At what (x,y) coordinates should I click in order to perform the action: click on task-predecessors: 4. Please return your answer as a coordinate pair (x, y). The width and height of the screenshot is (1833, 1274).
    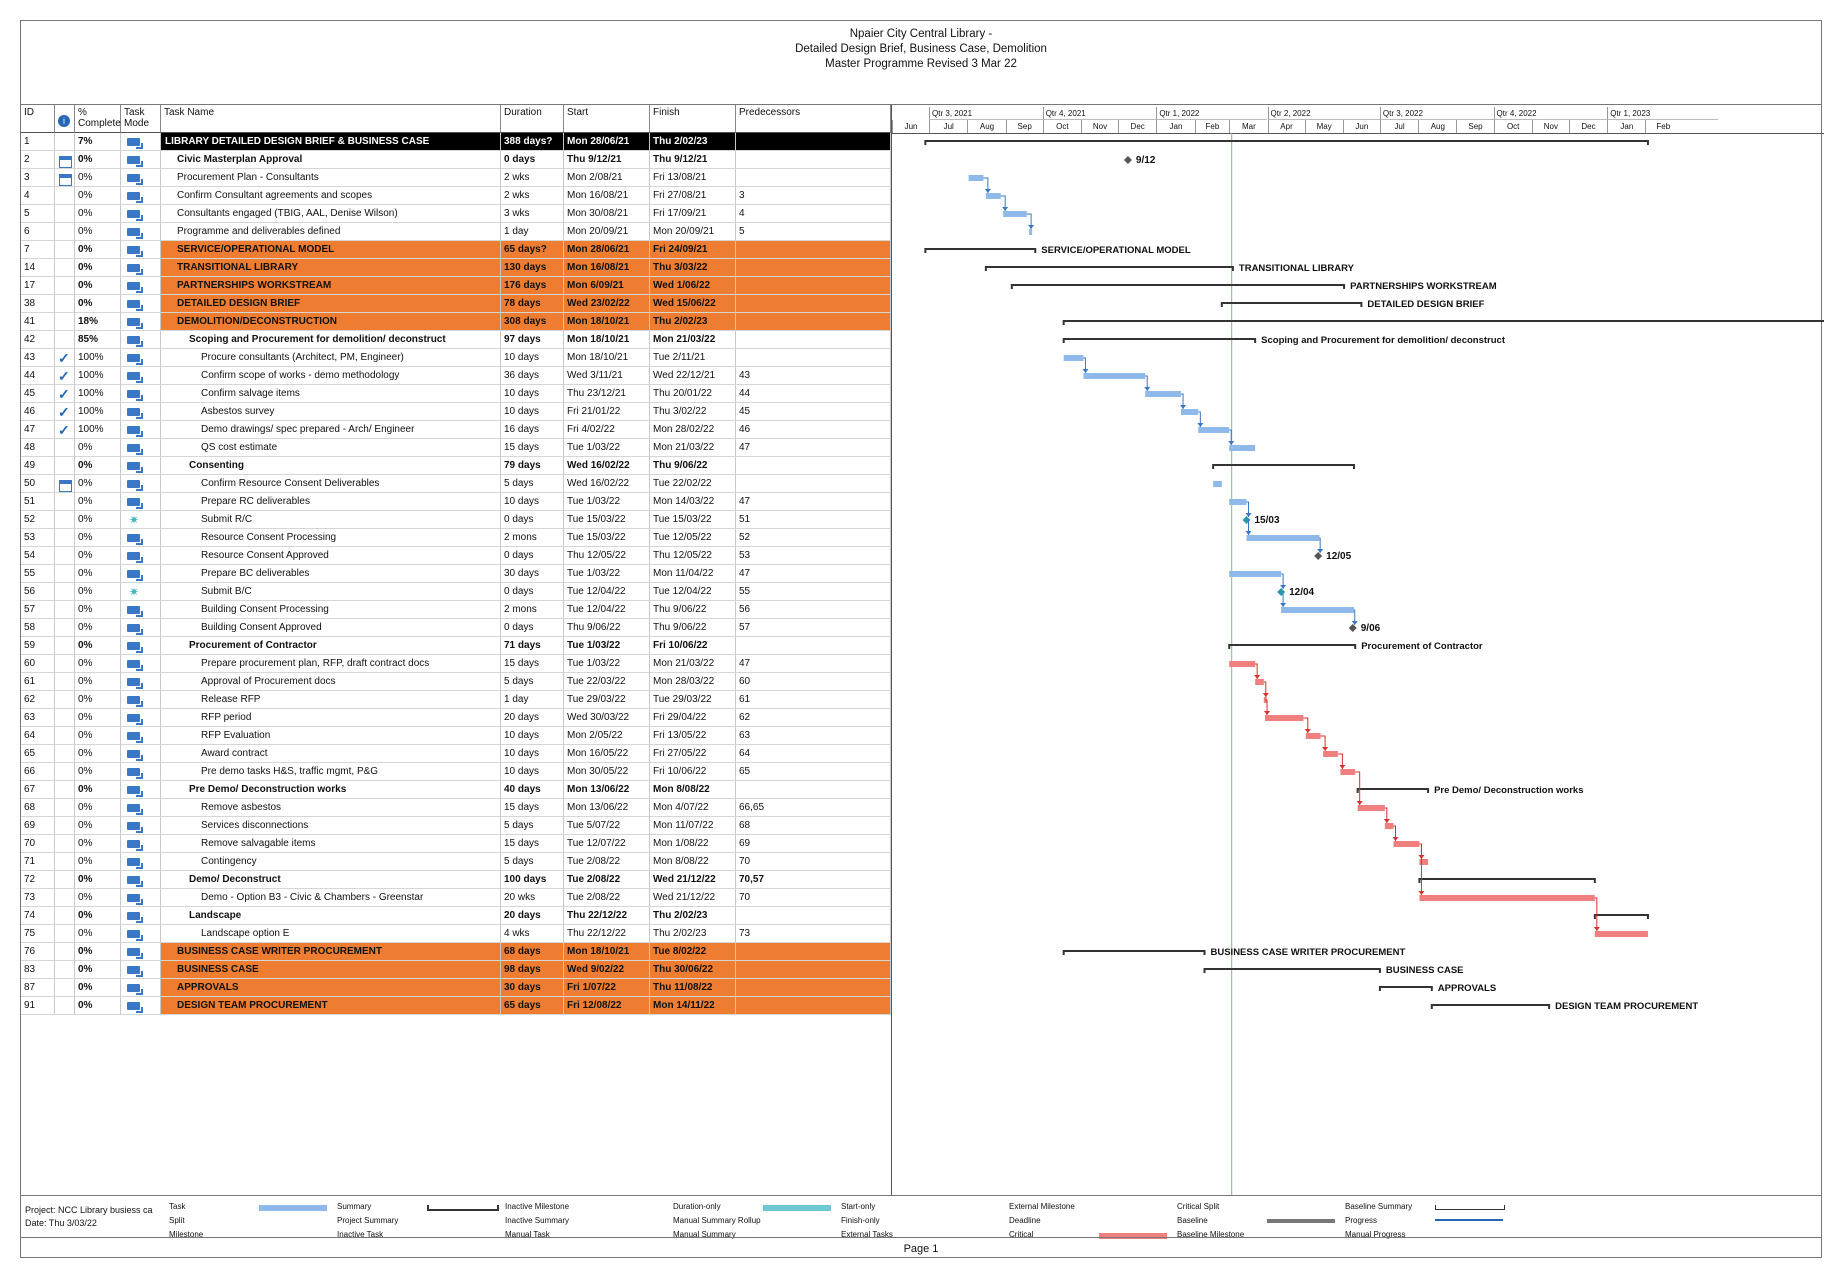
    Looking at the image, I should click on (813, 214).